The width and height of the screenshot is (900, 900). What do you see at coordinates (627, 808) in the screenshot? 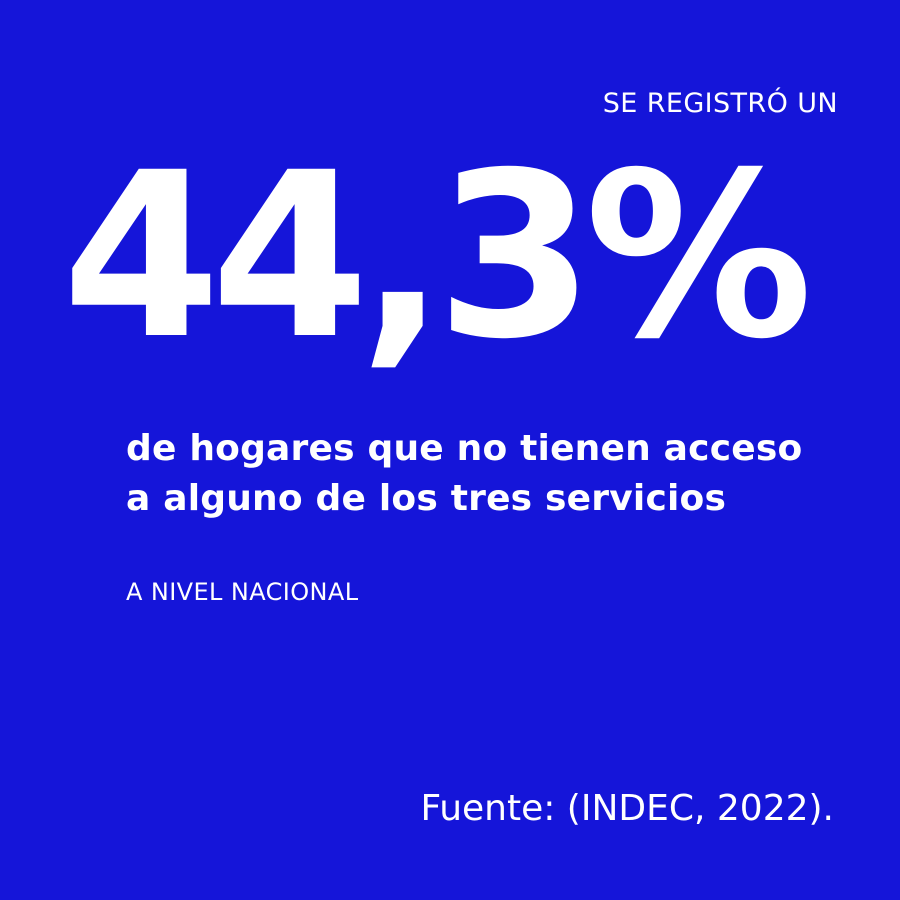
I see `source-text: Fuente: (INDEC, 2022).` at bounding box center [627, 808].